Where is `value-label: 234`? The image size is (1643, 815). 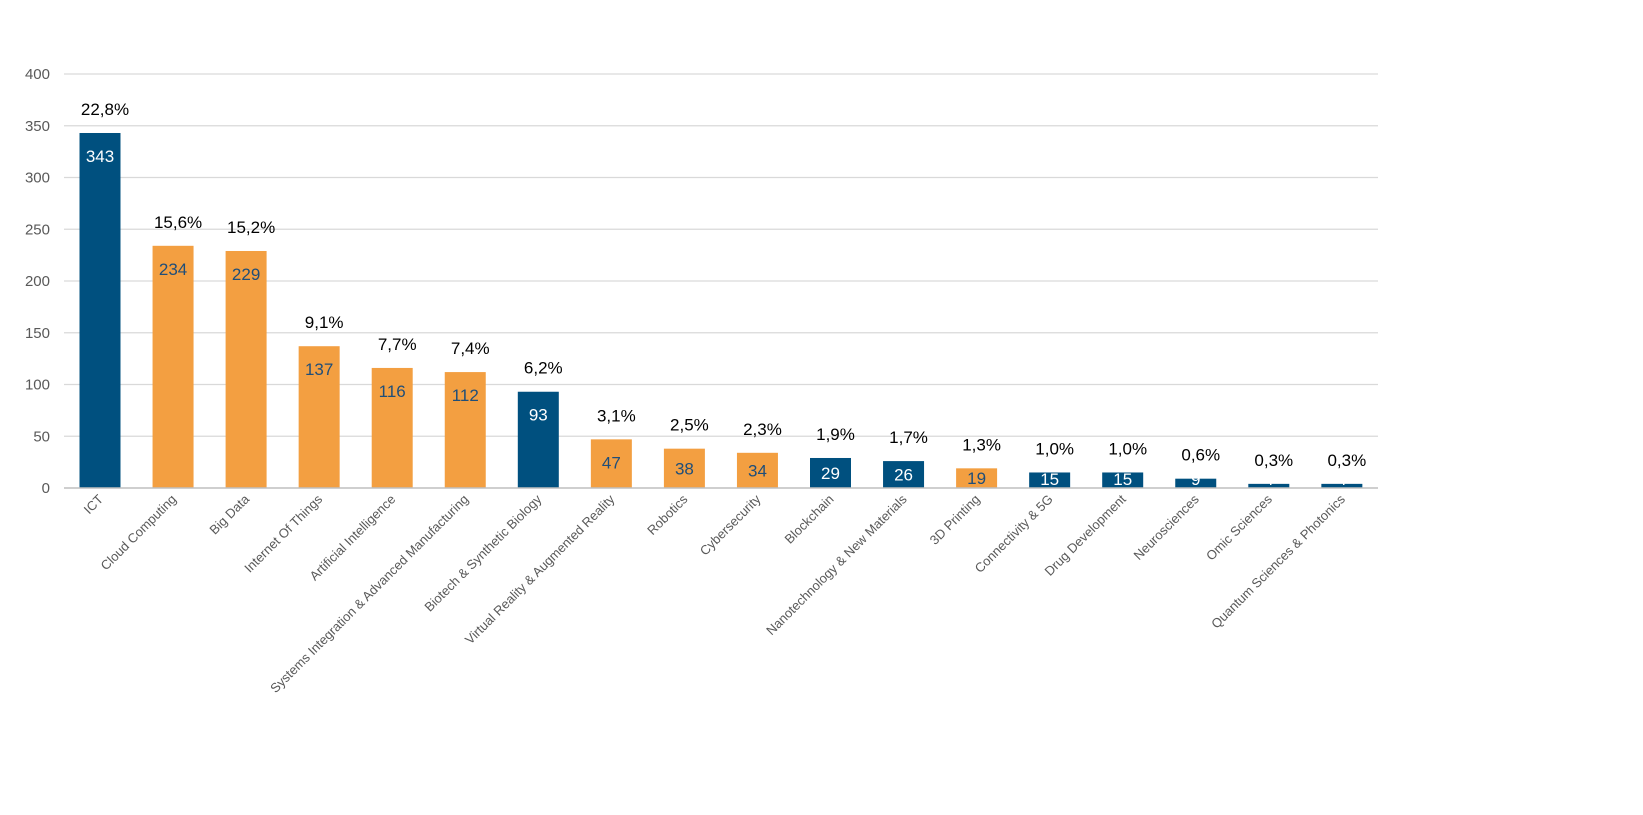
value-label: 234 is located at coordinates (173, 269).